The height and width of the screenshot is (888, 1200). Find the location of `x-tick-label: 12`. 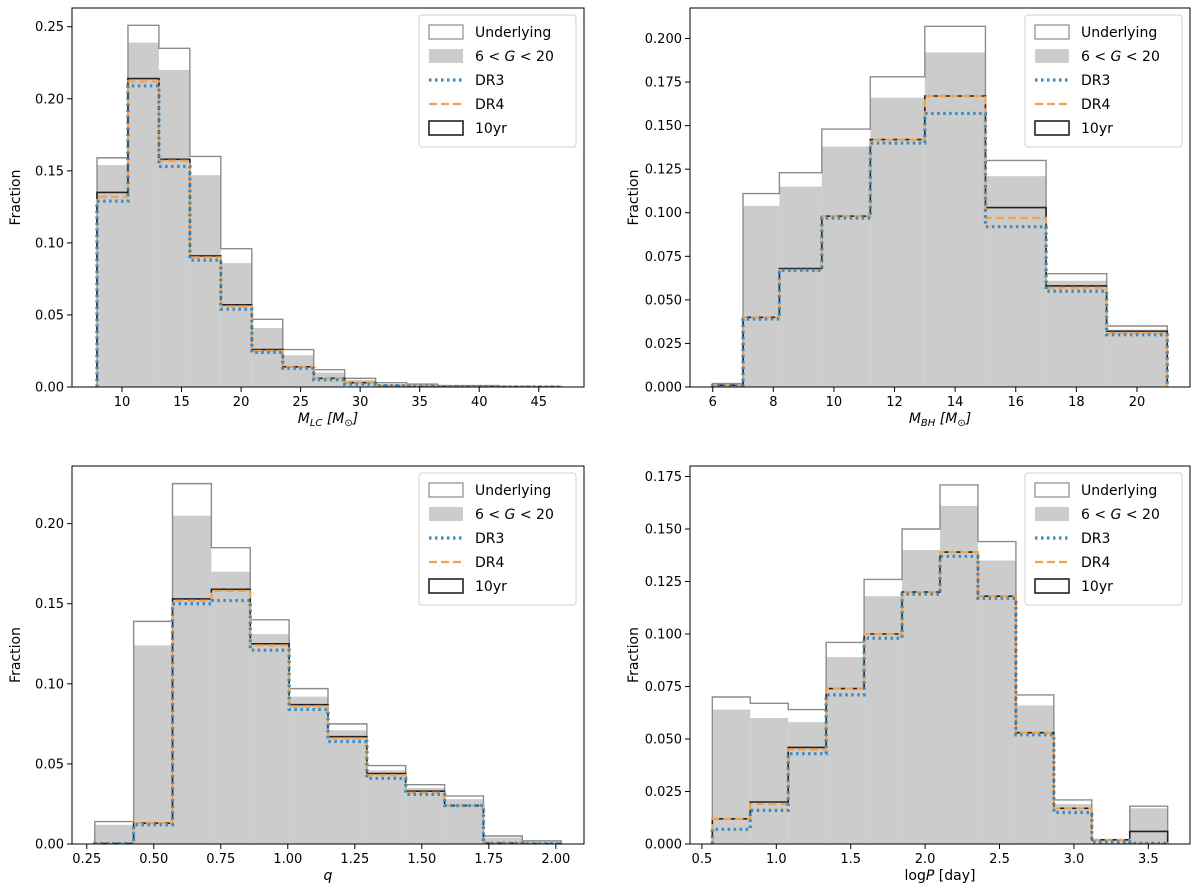

x-tick-label: 12 is located at coordinates (894, 402).